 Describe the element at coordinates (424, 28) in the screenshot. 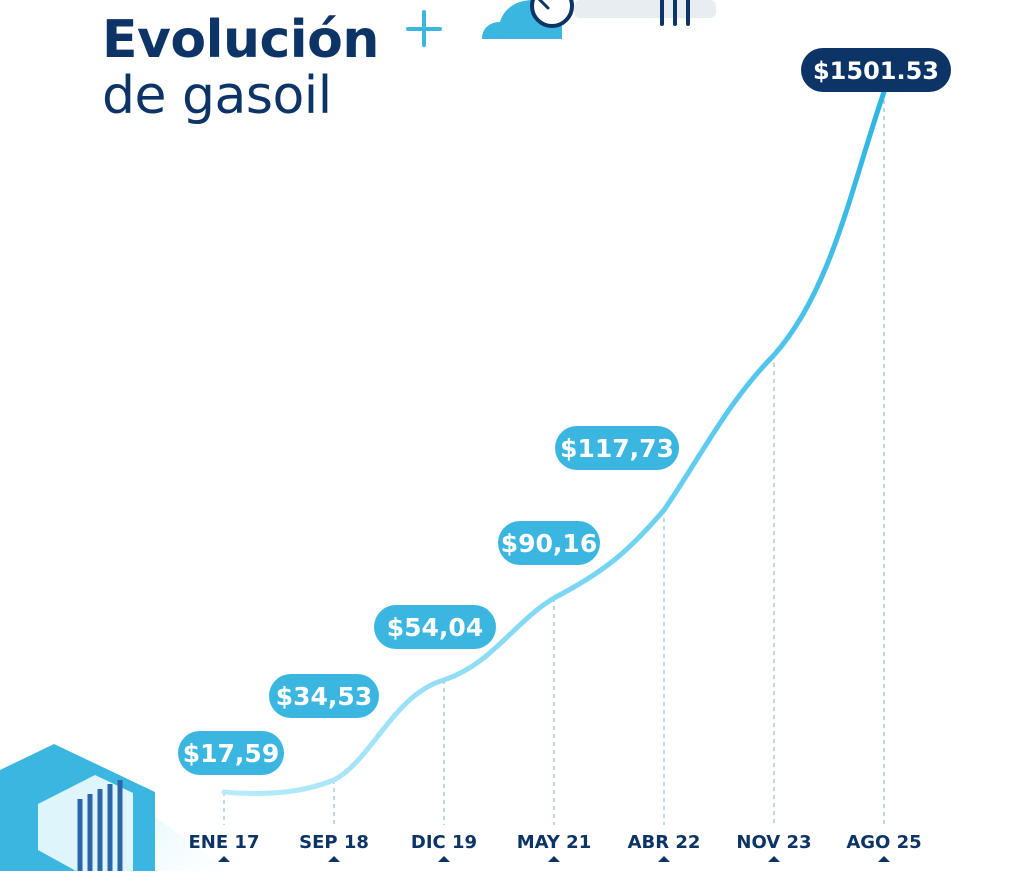

I see `plus-icon` at that location.